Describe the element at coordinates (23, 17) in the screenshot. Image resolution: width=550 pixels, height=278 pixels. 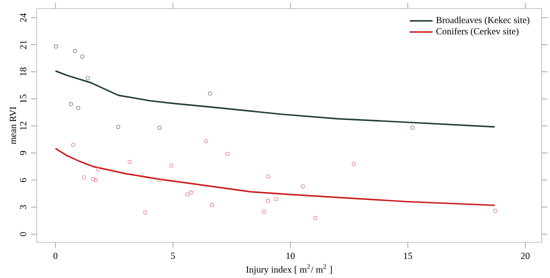
I see `y-tick-label: 24` at that location.